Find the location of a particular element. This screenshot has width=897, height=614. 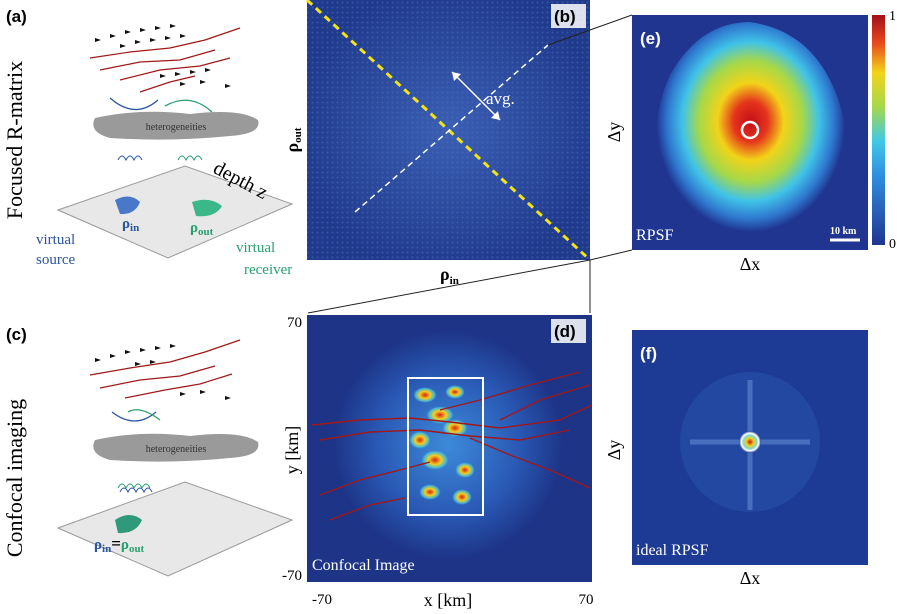

y-axis-label: y [km] is located at coordinates (292, 450).